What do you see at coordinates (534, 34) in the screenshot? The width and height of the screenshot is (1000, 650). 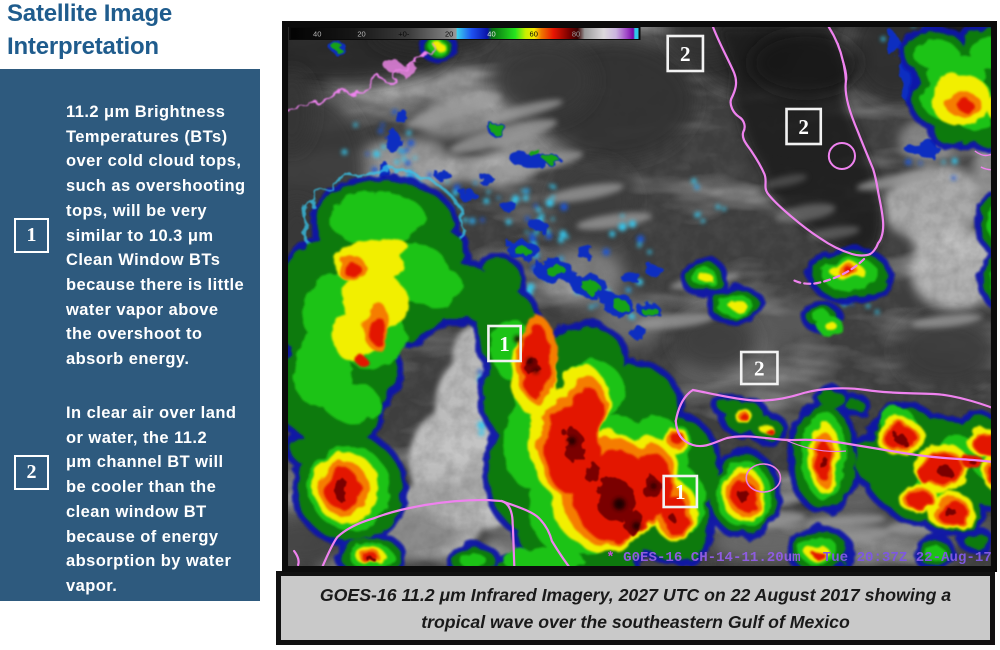 I see `svg-text: 60` at bounding box center [534, 34].